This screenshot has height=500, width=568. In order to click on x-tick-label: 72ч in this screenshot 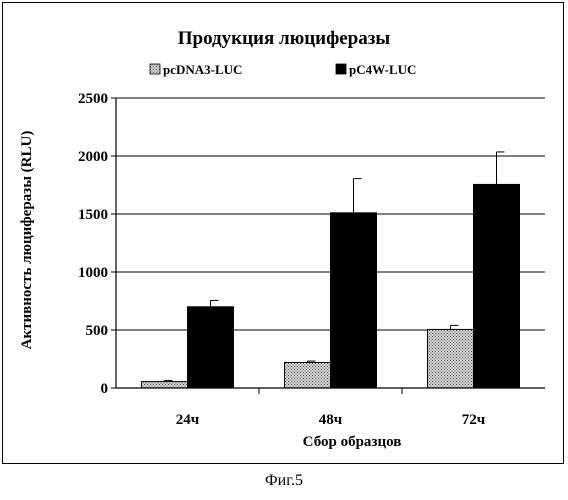, I will do `click(474, 420)`.